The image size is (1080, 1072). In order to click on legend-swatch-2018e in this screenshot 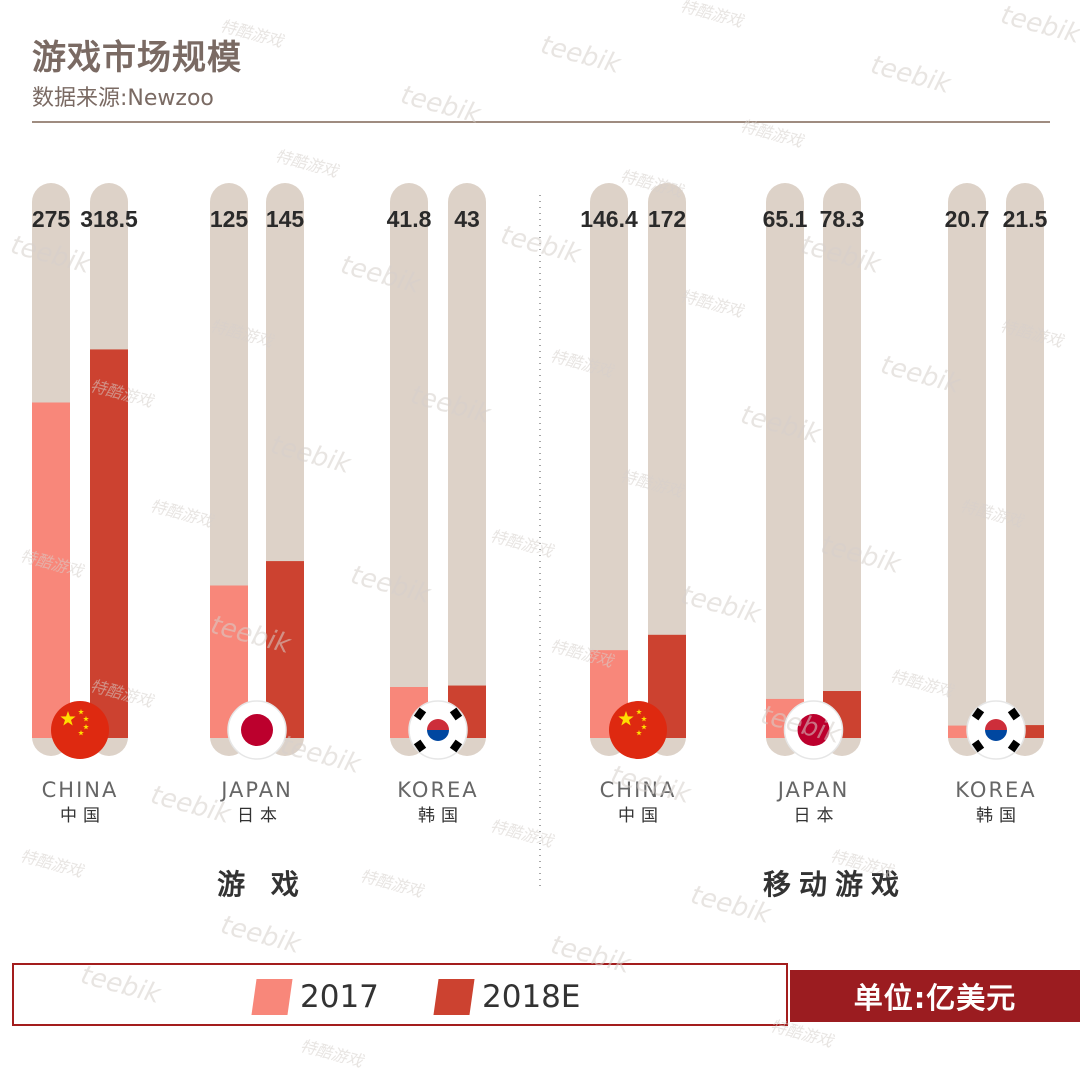, I will do `click(454, 997)`.